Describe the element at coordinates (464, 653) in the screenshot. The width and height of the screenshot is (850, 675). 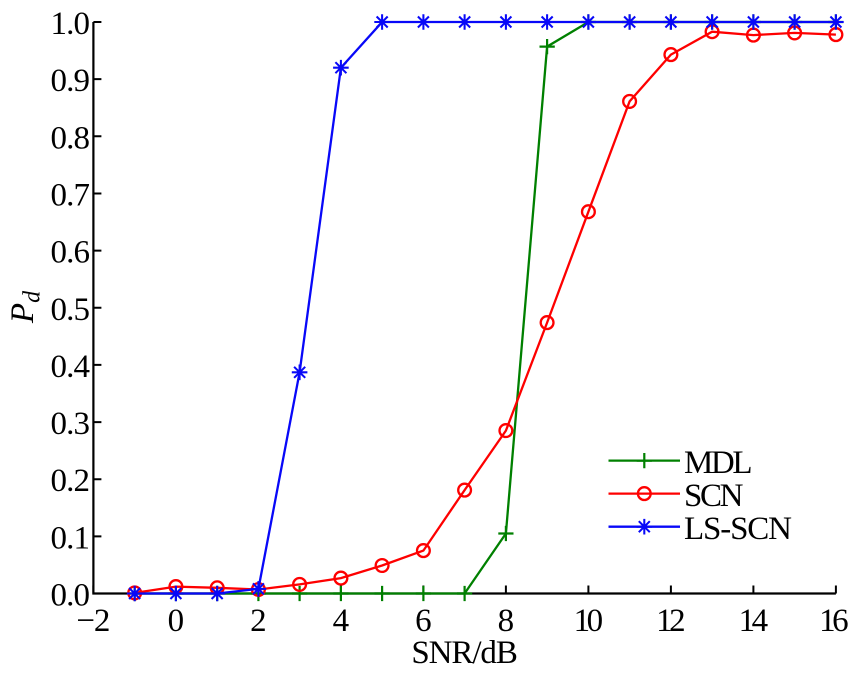
I see `svg-text: SNR/dB` at that location.